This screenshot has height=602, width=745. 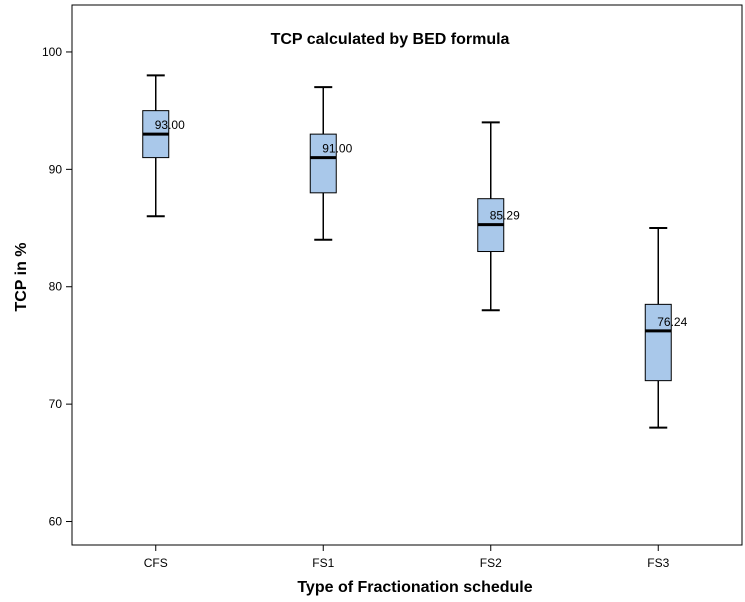 I want to click on chart-title: TCP calculated by BED formula, so click(x=390, y=39).